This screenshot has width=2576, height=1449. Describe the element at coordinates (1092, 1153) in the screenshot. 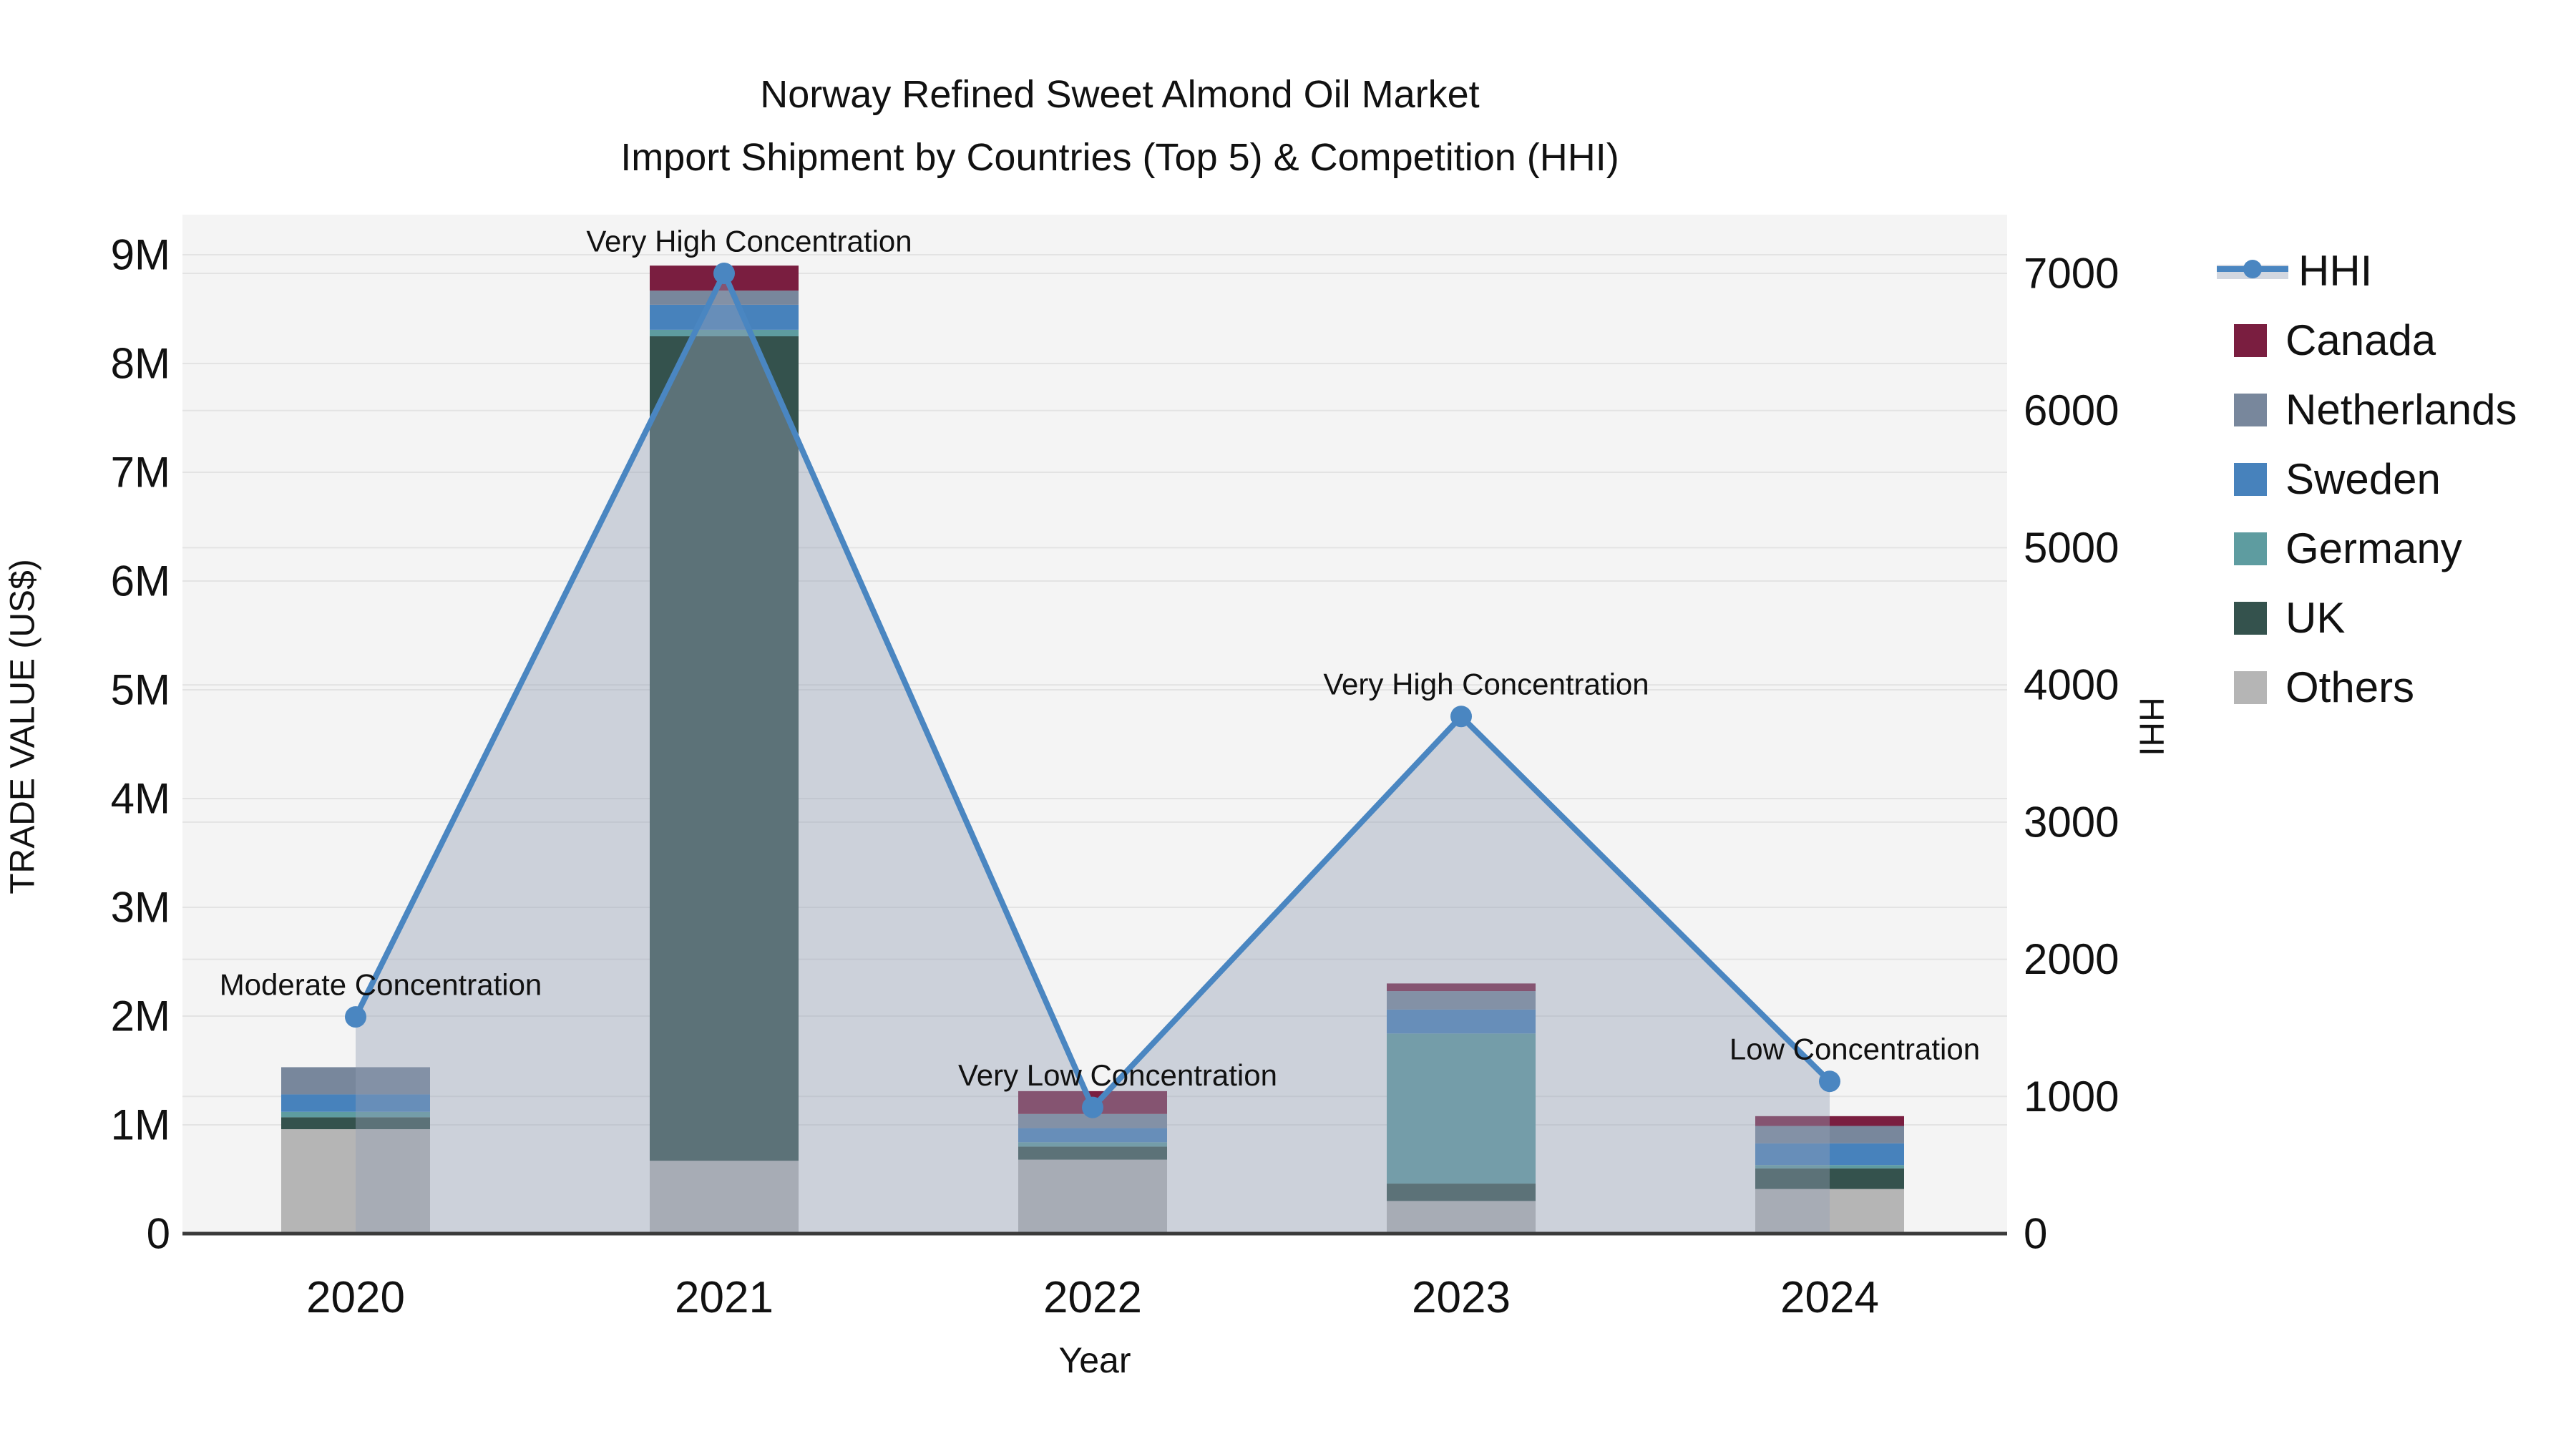

I see `bar-segment-2022-UK` at that location.